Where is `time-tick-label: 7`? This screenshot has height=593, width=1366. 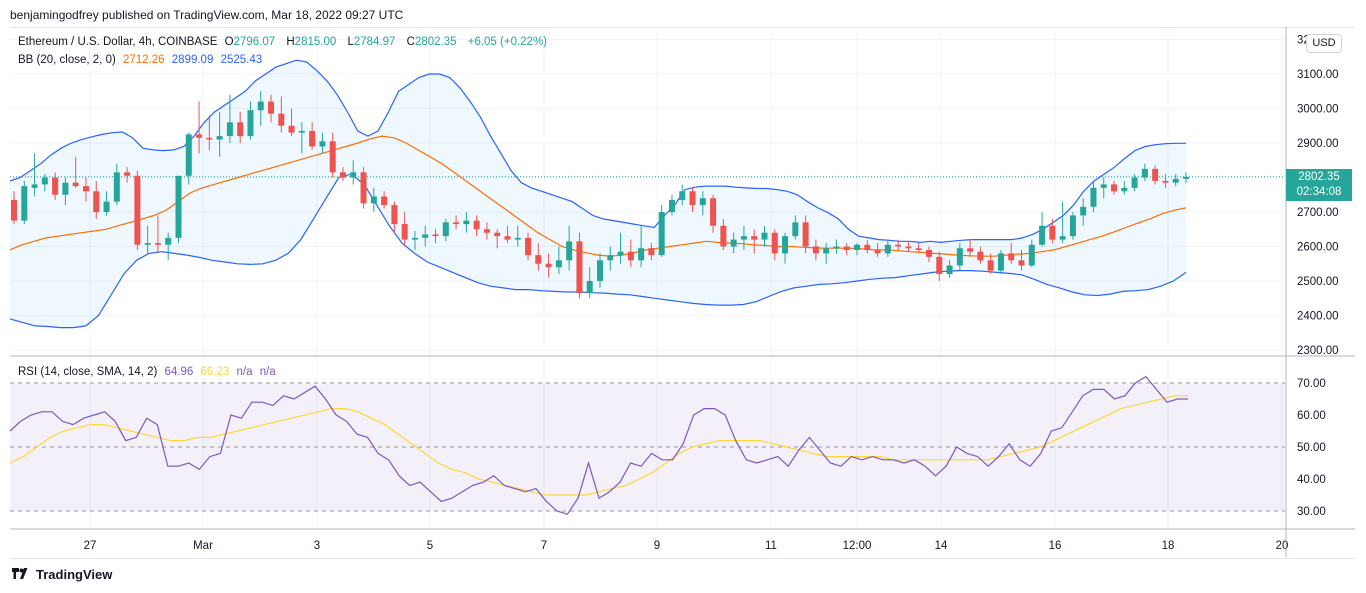 time-tick-label: 7 is located at coordinates (544, 546).